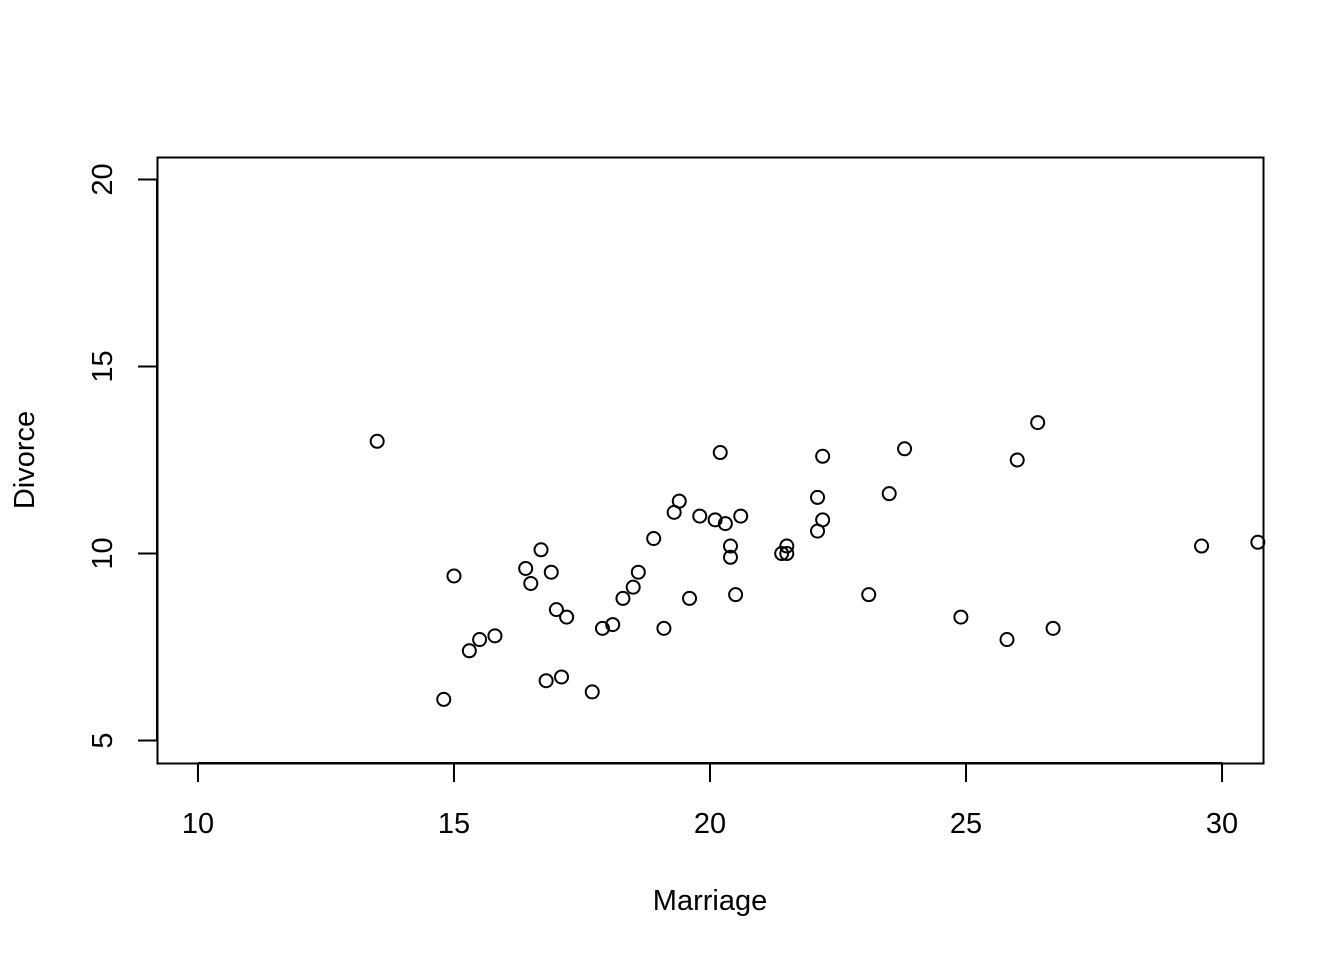 This screenshot has height=960, width=1344. I want to click on x-tick-label: 10, so click(198, 824).